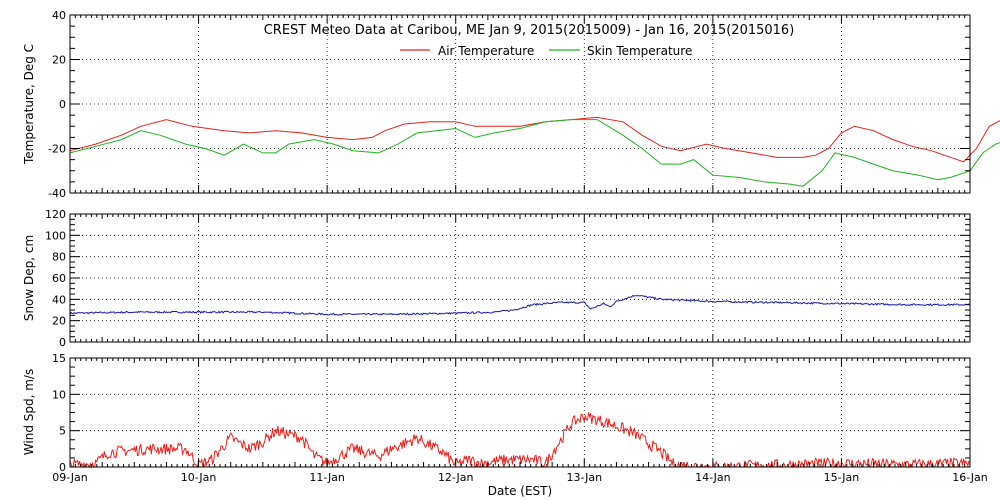 This screenshot has width=1000, height=500. What do you see at coordinates (55, 214) in the screenshot?
I see `y-tick-label: 120` at bounding box center [55, 214].